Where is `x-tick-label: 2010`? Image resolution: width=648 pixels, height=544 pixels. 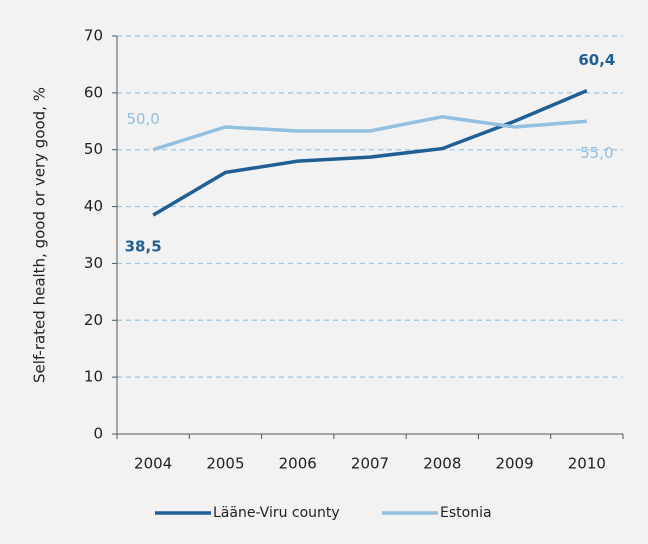
x-tick-label: 2010 is located at coordinates (587, 464).